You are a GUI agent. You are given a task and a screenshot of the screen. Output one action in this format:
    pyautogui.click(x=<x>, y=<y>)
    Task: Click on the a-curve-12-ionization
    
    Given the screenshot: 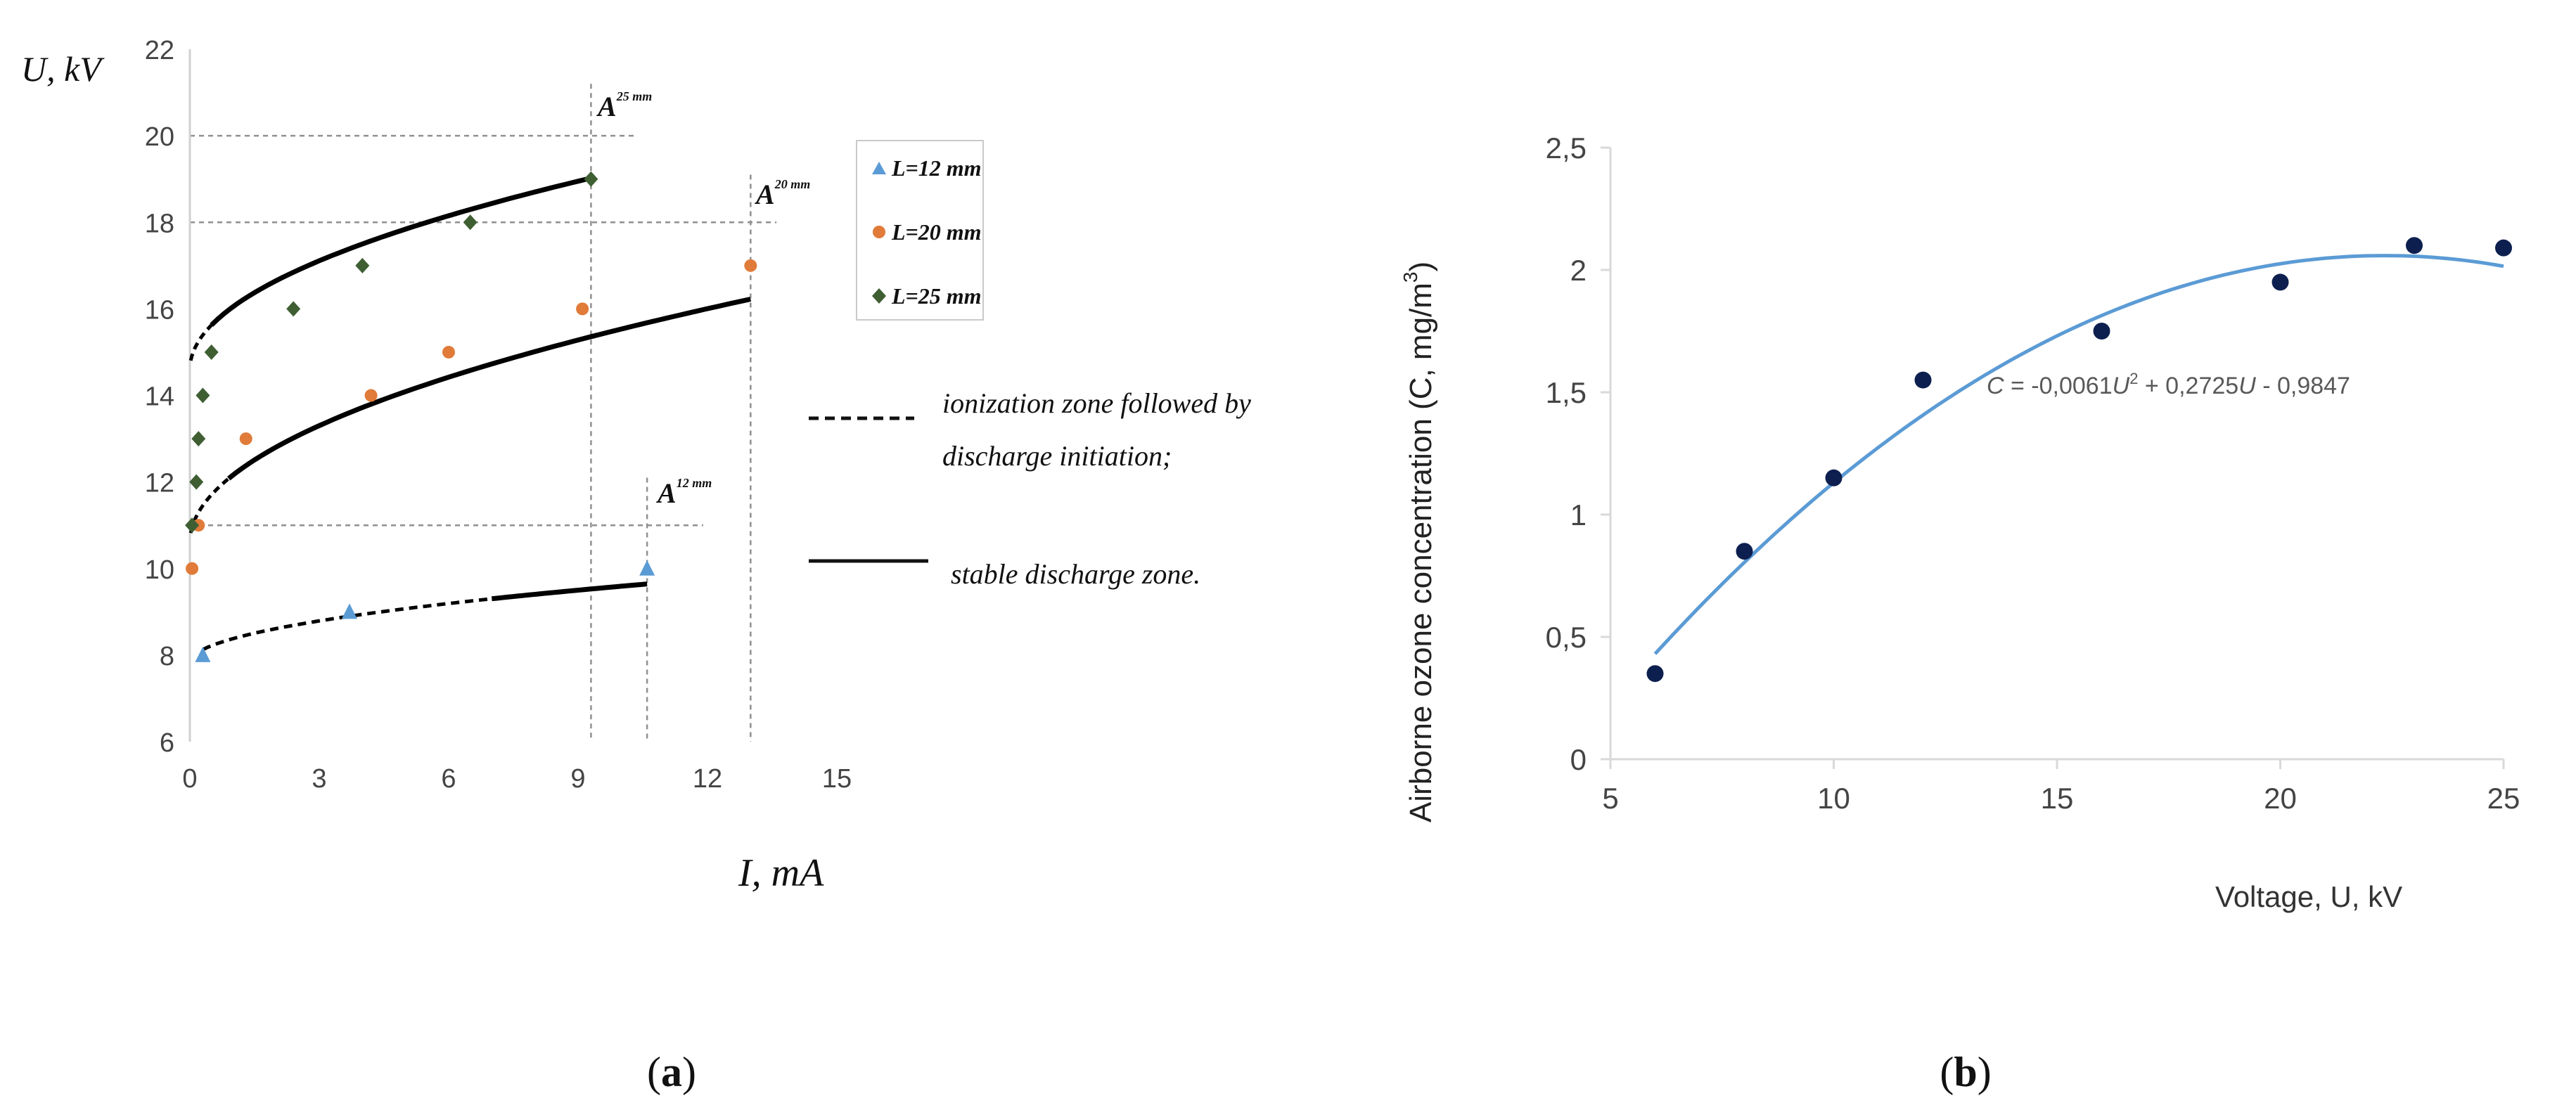 What is the action you would take?
    pyautogui.click(x=347, y=624)
    